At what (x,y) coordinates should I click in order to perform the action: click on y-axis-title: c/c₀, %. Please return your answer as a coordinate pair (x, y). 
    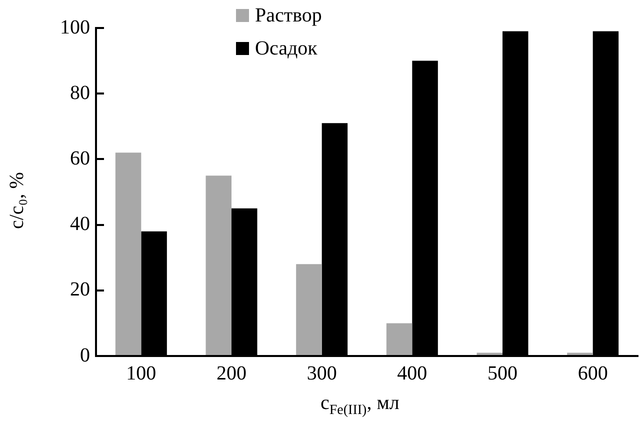
    Looking at the image, I should click on (17, 200).